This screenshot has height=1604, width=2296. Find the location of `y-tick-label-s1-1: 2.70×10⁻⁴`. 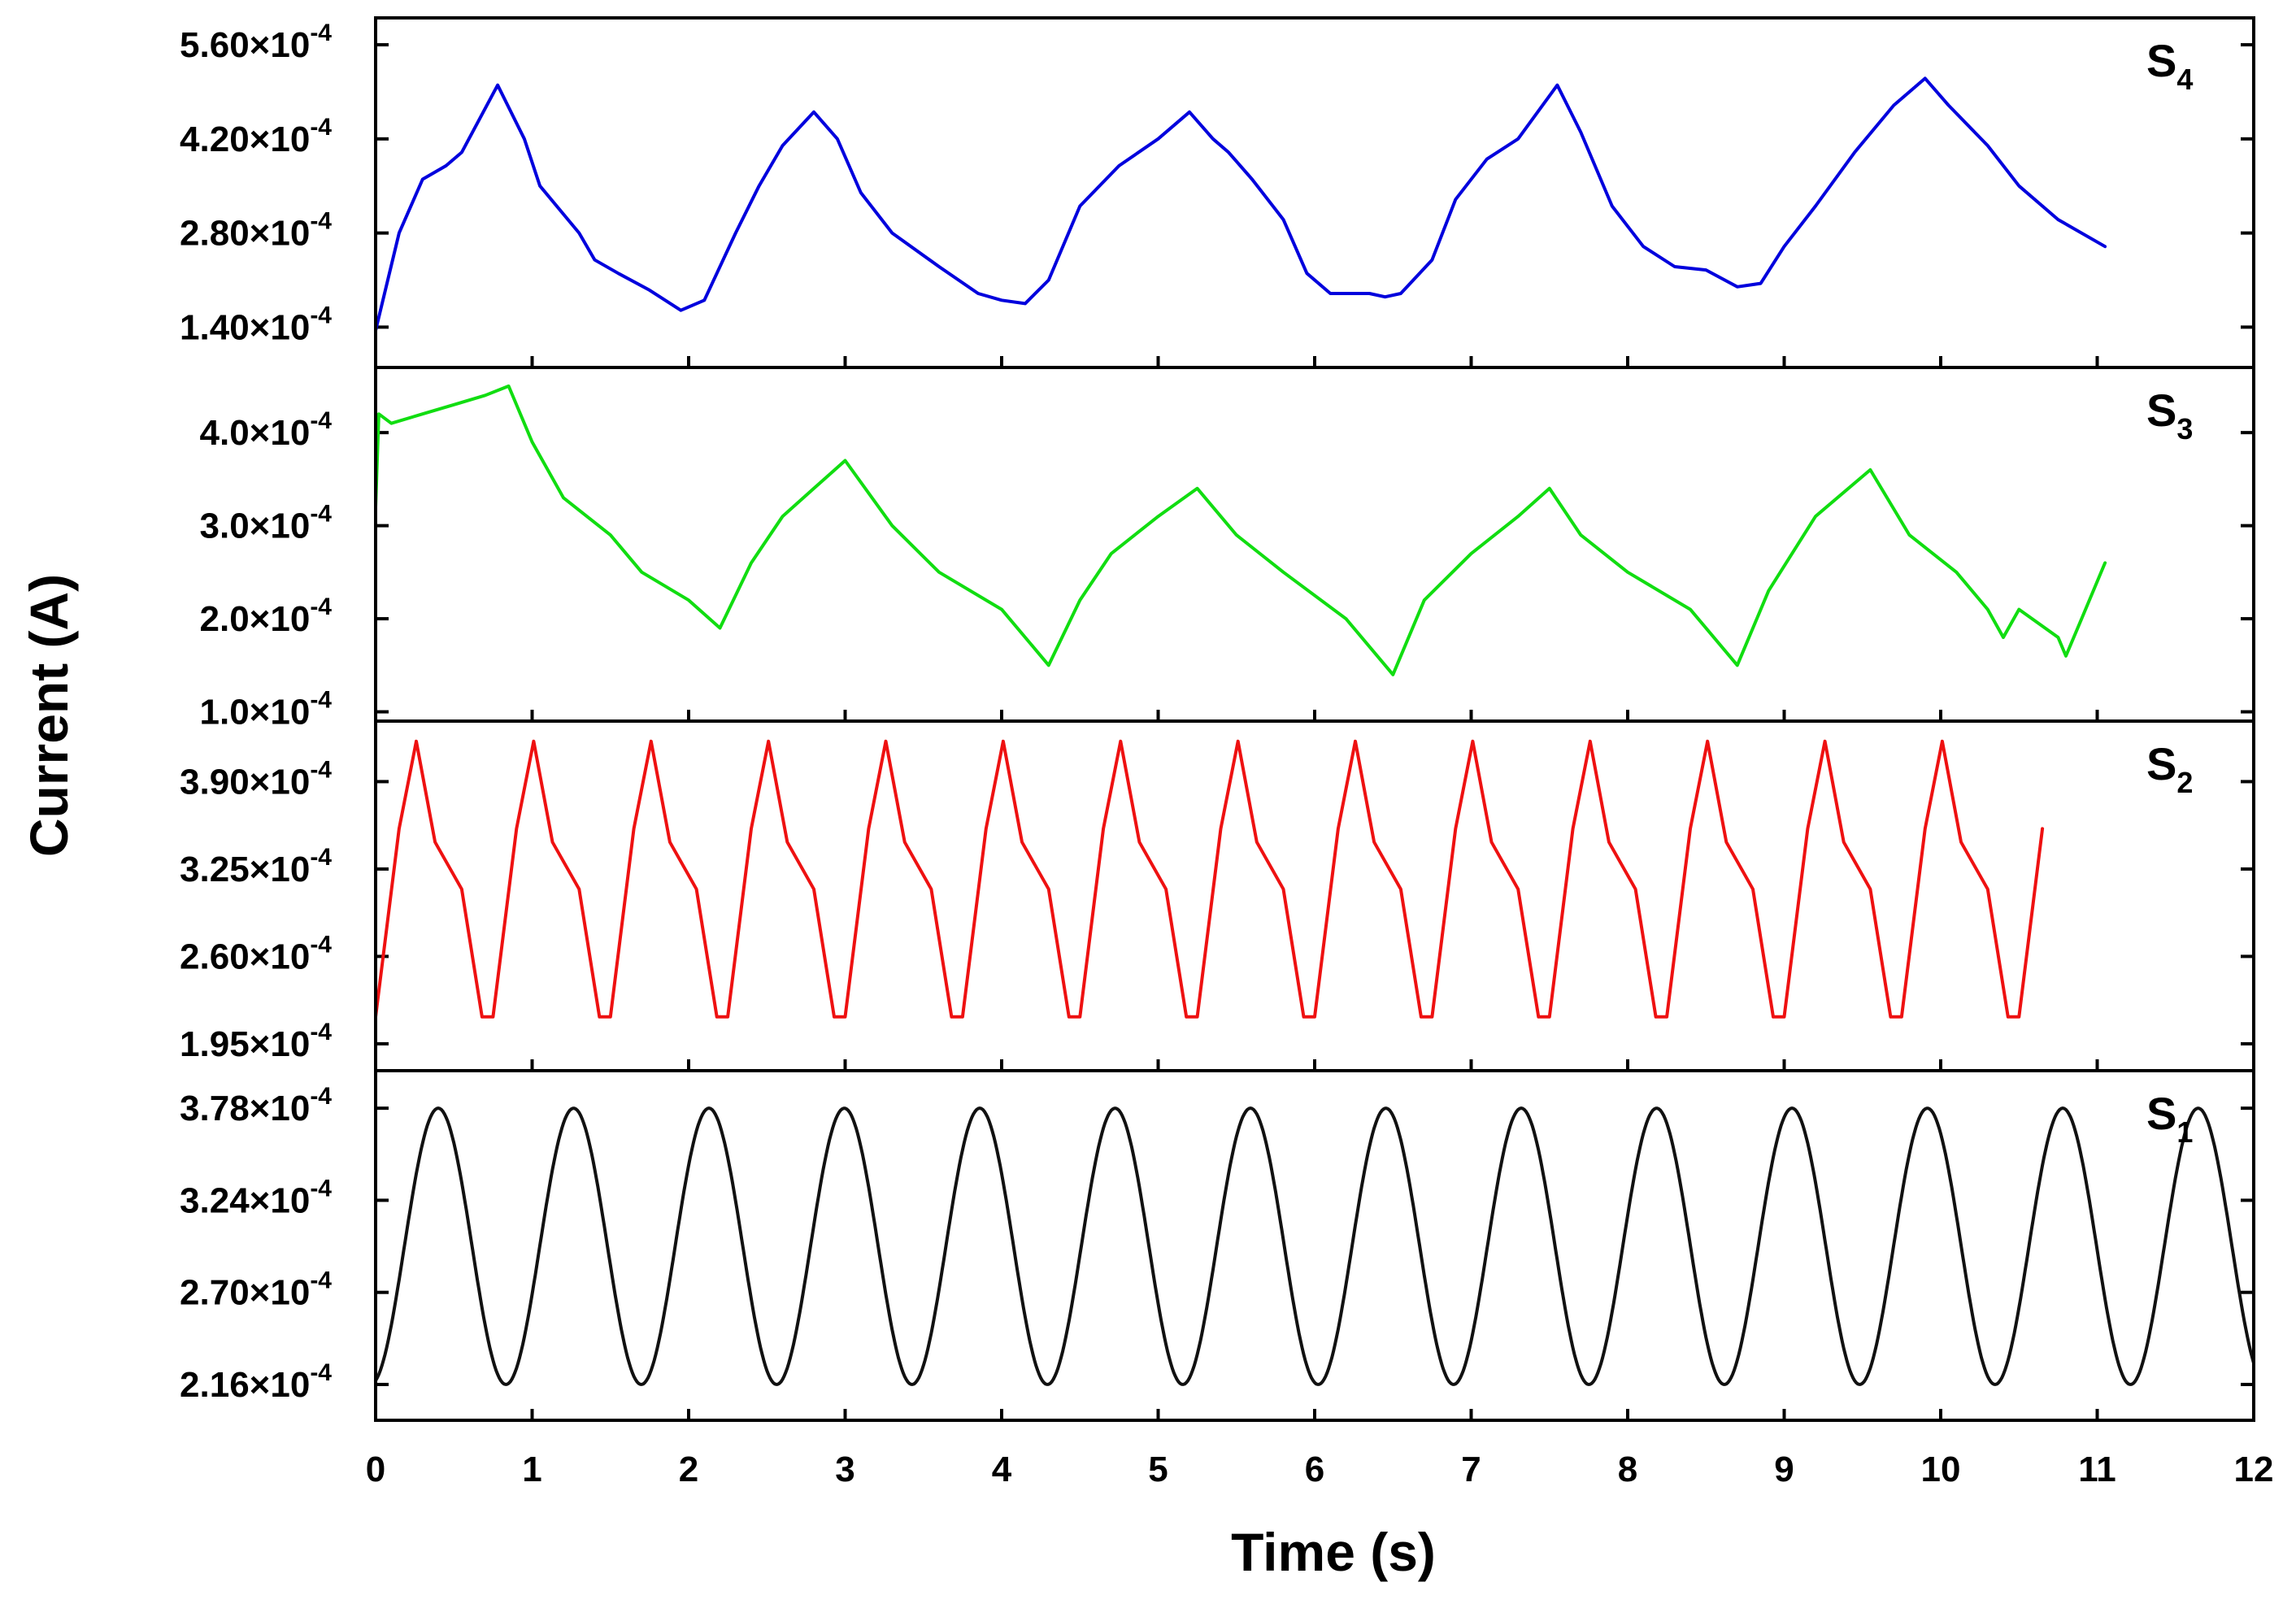

y-tick-label-s1-1: 2.70×10⁻⁴ is located at coordinates (256, 1290).